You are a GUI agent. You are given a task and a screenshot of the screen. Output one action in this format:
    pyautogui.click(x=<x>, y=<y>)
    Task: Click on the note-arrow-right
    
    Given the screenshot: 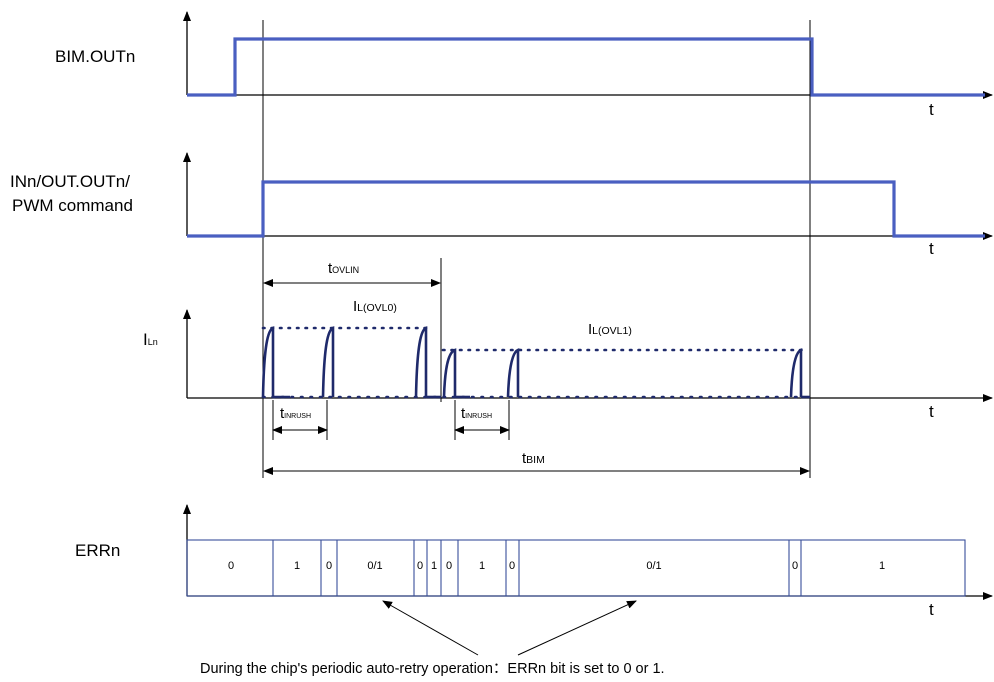 What is the action you would take?
    pyautogui.click(x=577, y=628)
    